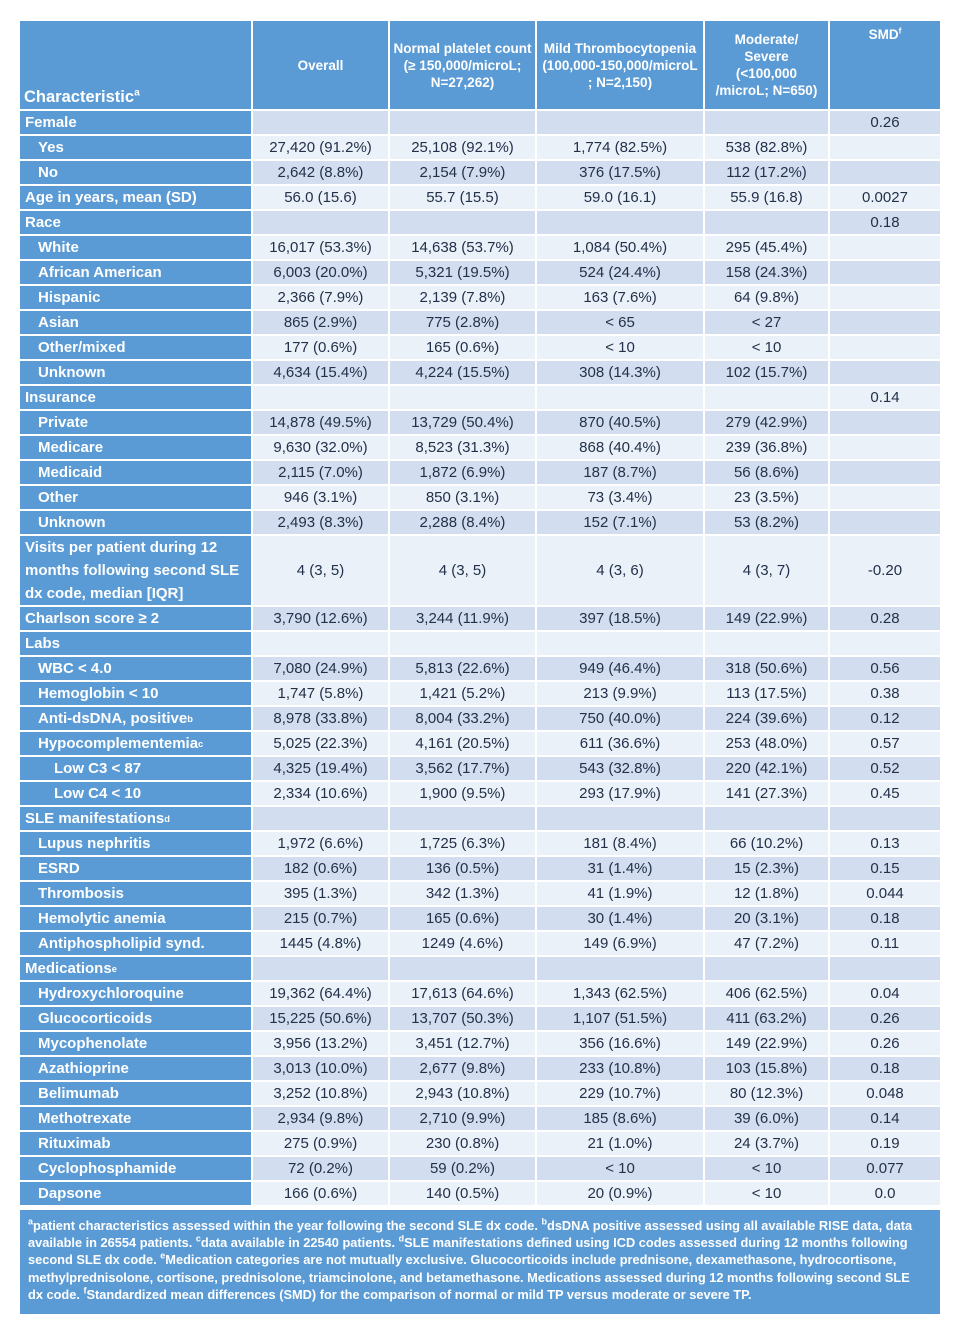 This screenshot has width=960, height=1344. Describe the element at coordinates (136, 719) in the screenshot. I see `row-label: Anti-dsDNA, positive b` at that location.